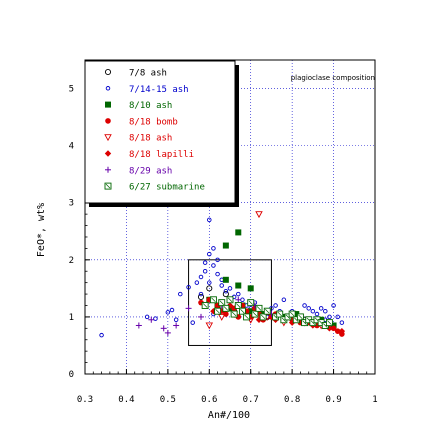 The height and width of the screenshot is (432, 432). I want to click on x-tick-label: 0.5, so click(168, 400).